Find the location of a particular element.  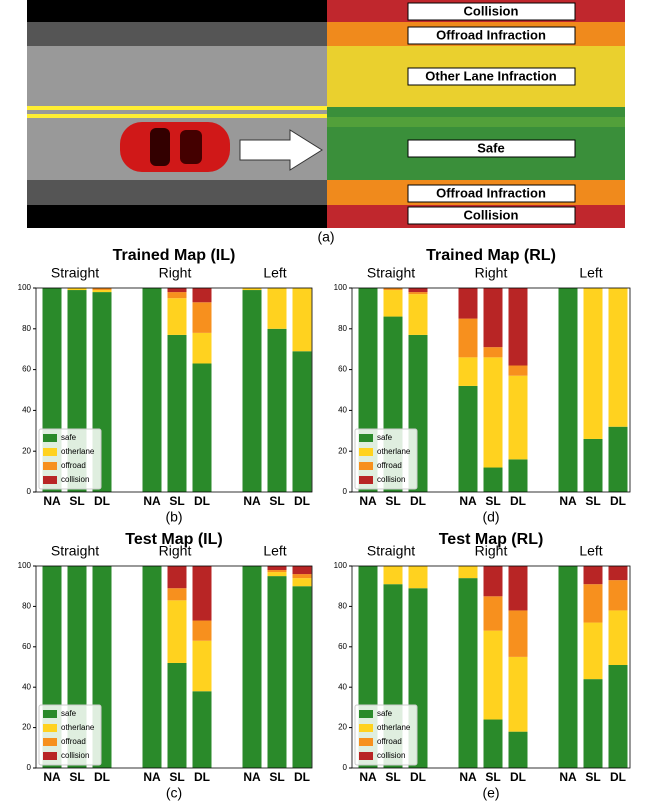

caption: (b) is located at coordinates (173, 517).